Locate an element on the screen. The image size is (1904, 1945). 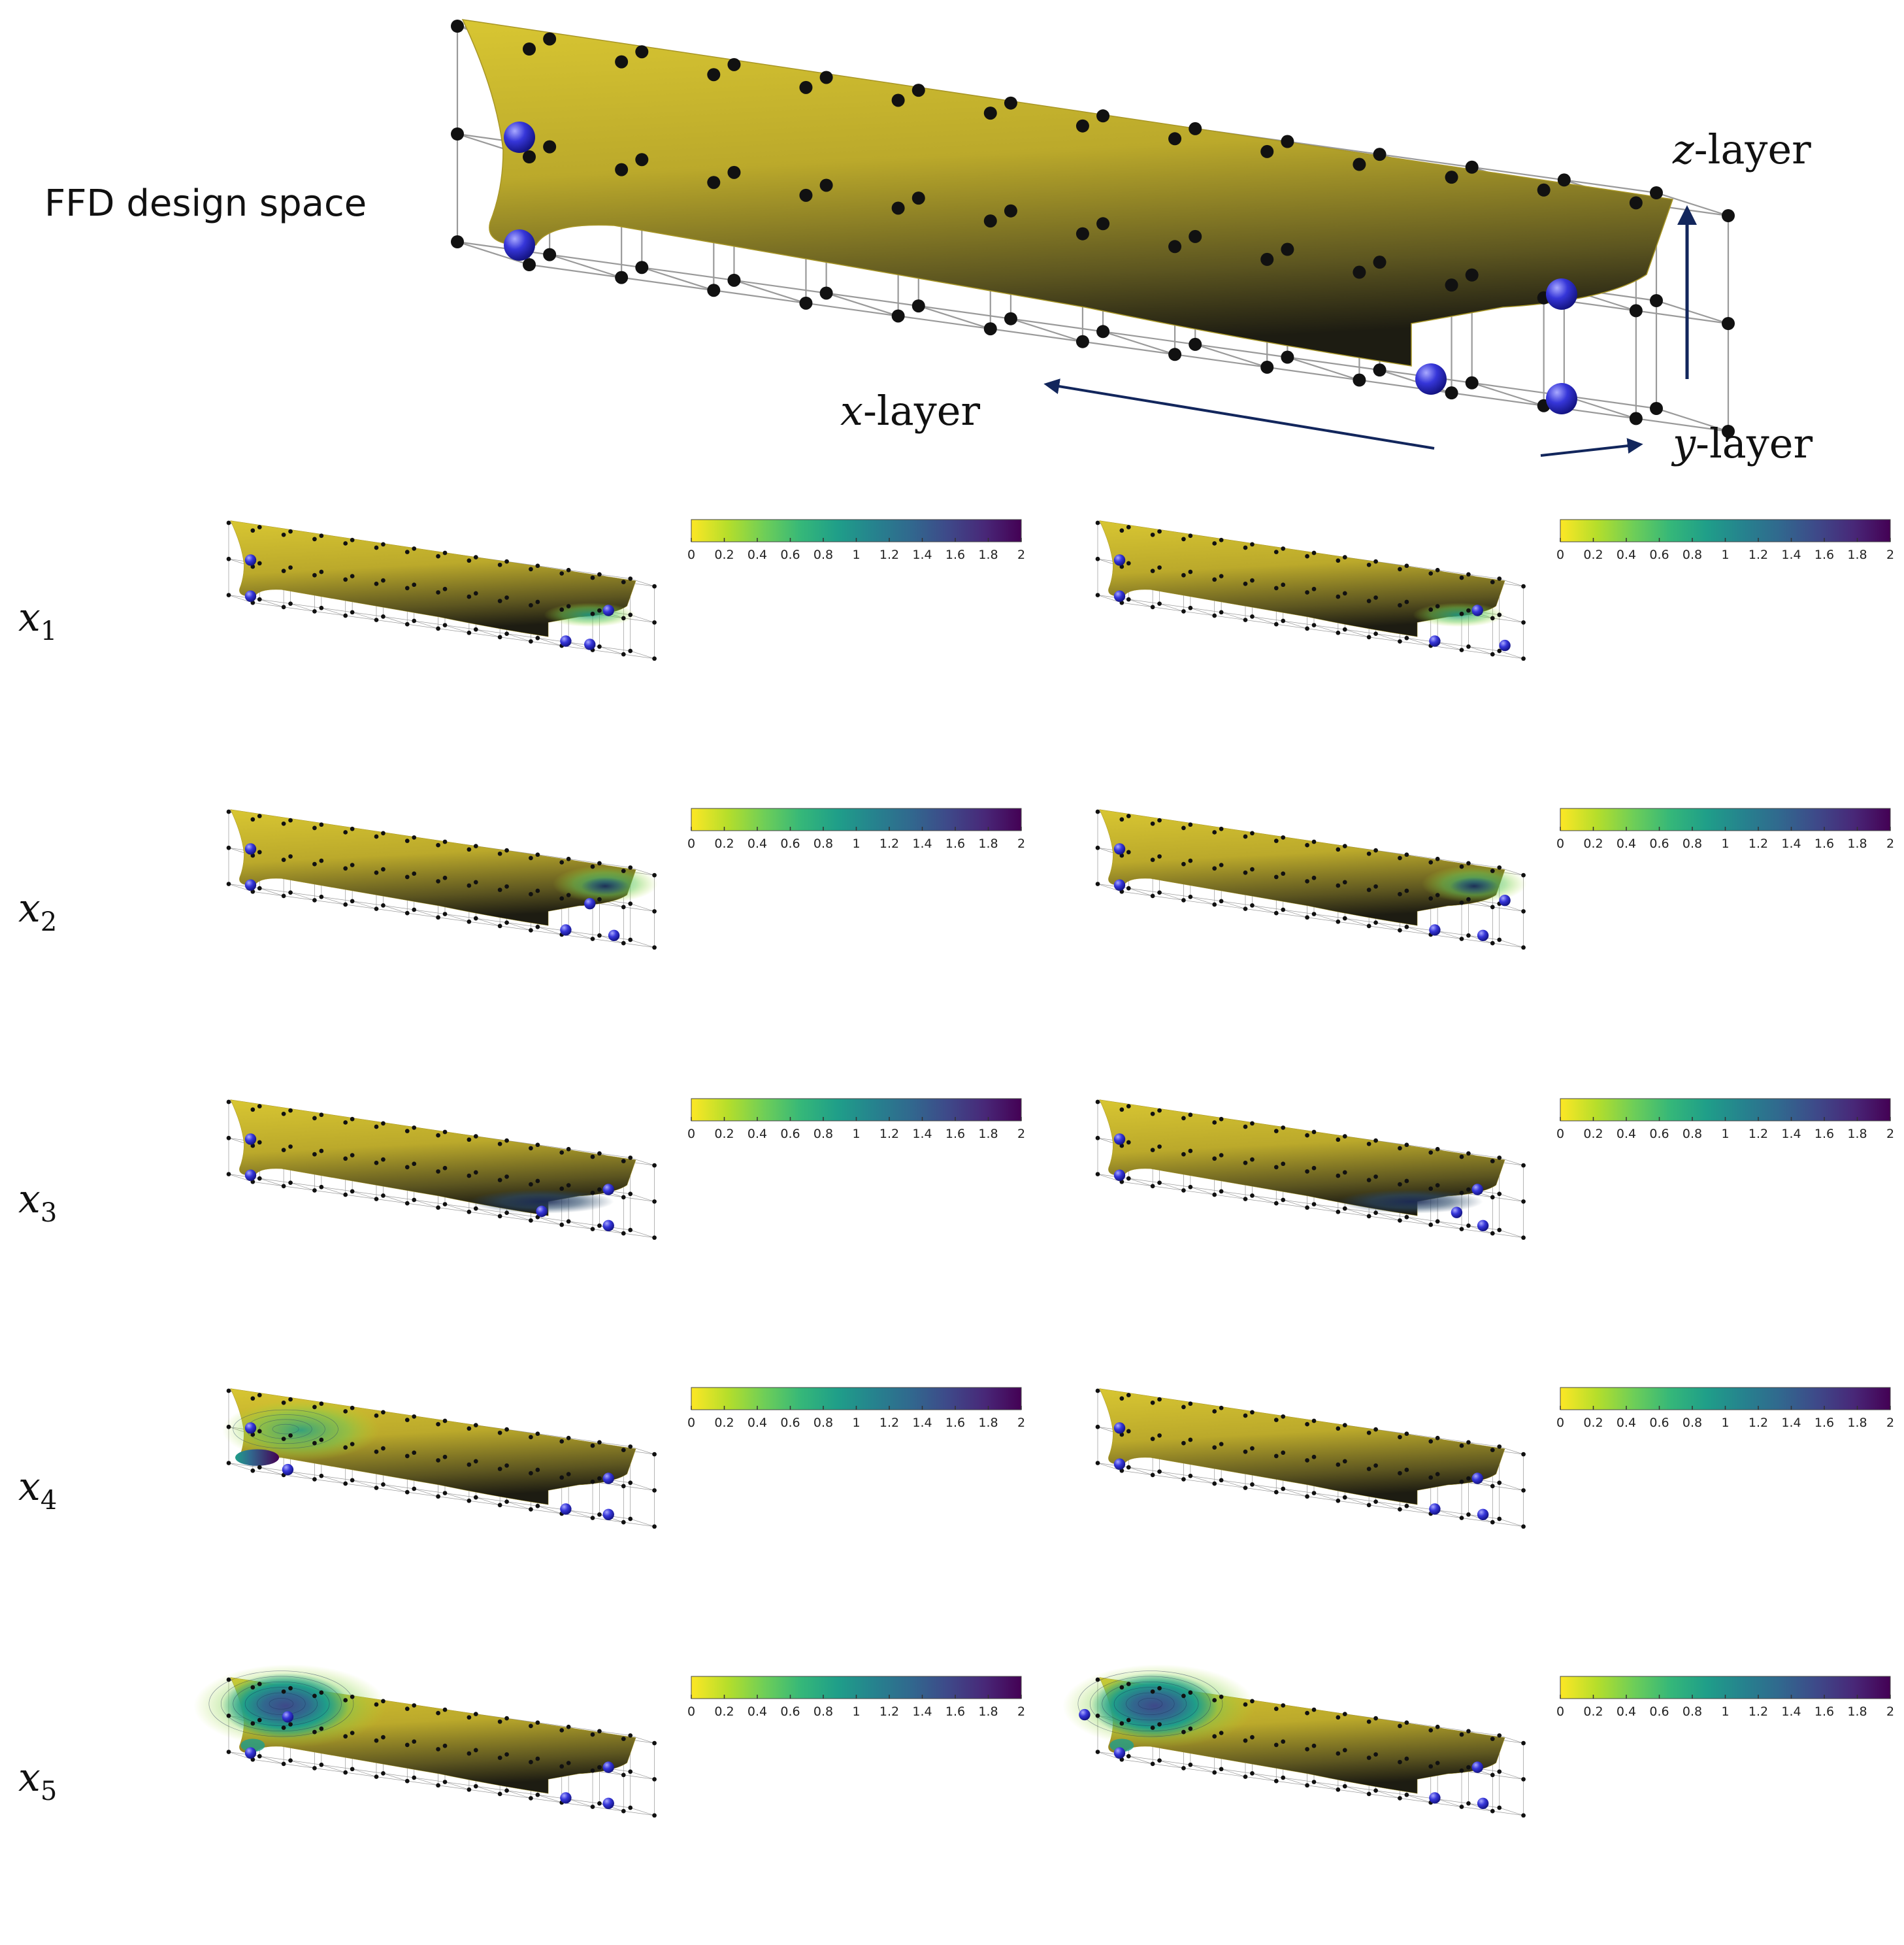
deformation-core is located at coordinates (1155, 1705).